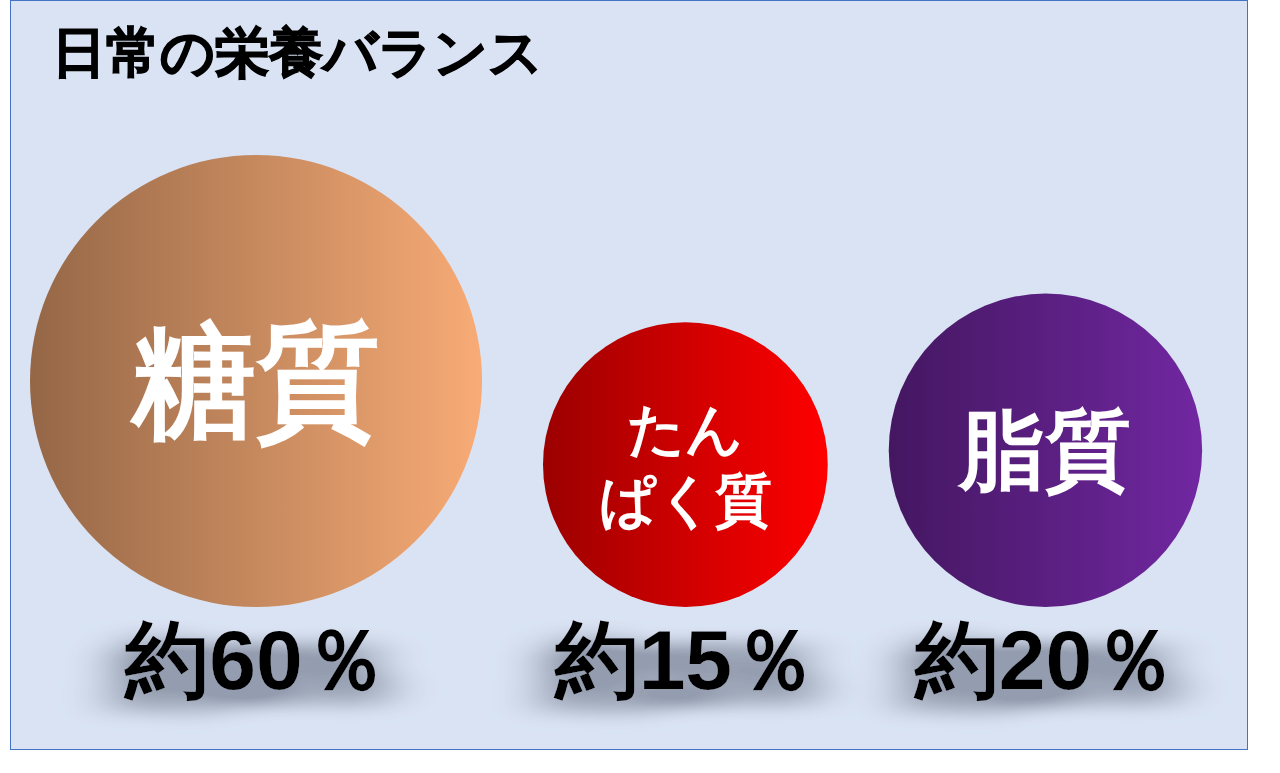  Describe the element at coordinates (684, 660) in the screenshot. I see `data-label: 約15％` at that location.